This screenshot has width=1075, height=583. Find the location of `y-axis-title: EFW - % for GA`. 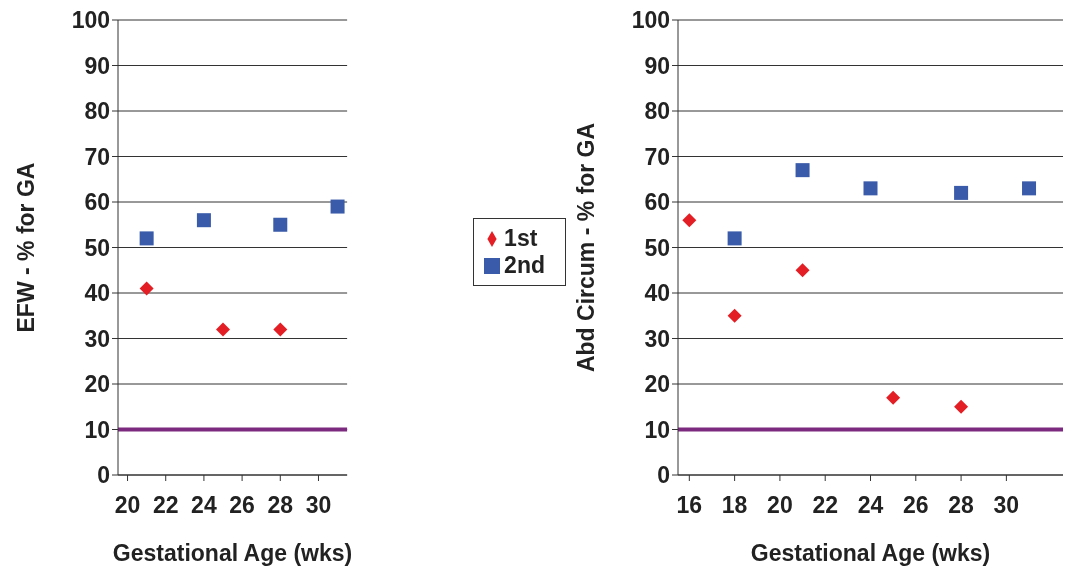

y-axis-title: EFW - % for GA is located at coordinates (26, 247).